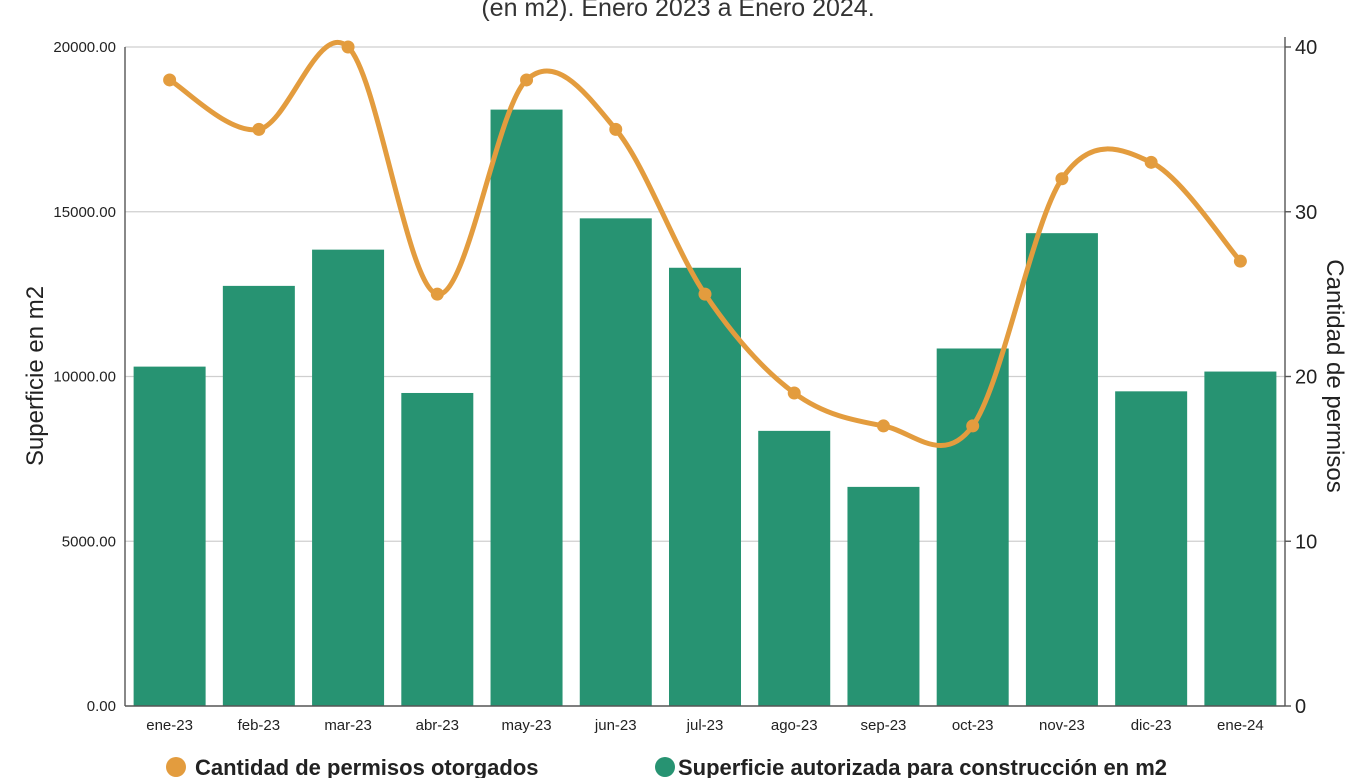 This screenshot has height=778, width=1356. I want to click on x-tick-label: sep-23, so click(884, 725).